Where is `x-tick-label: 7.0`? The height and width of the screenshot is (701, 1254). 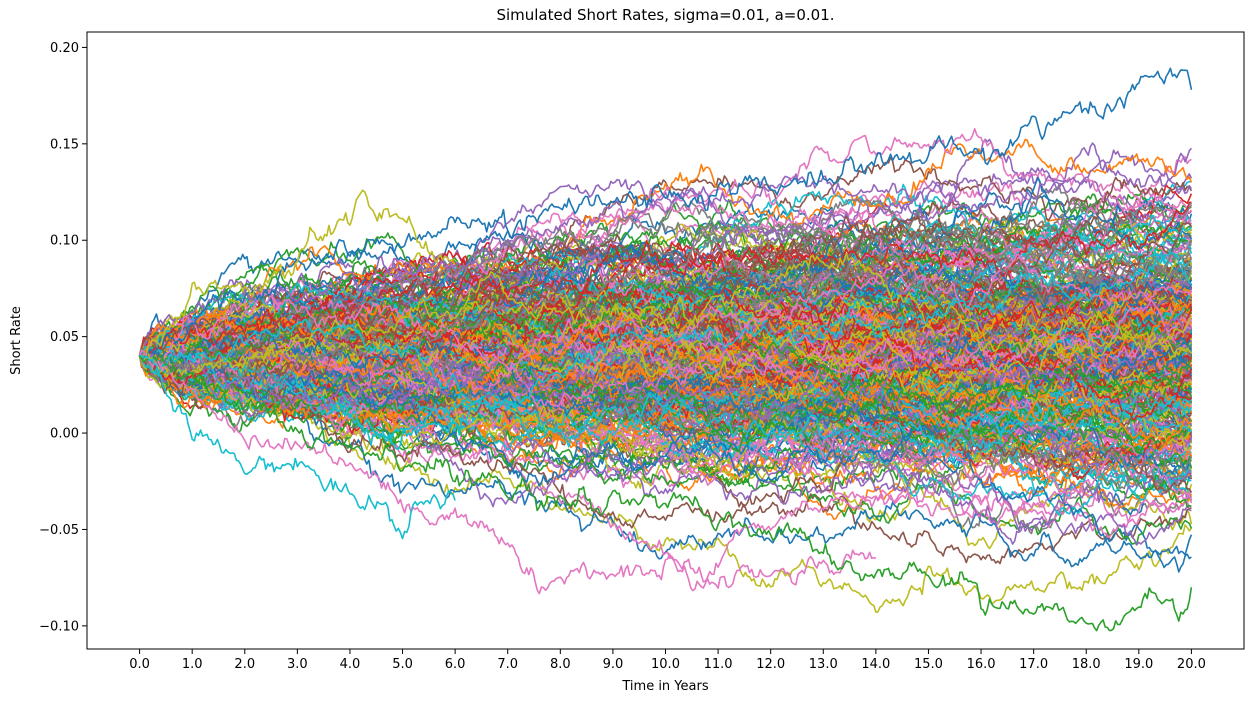 x-tick-label: 7.0 is located at coordinates (507, 664).